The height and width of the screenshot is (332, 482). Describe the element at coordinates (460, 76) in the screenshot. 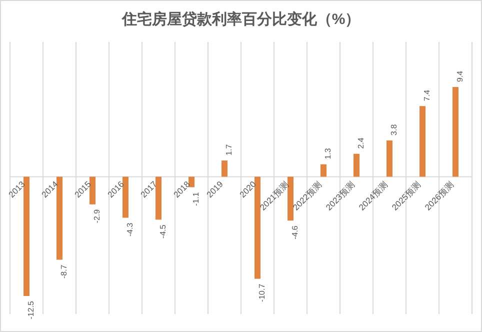

I see `data-label: 9.4` at that location.